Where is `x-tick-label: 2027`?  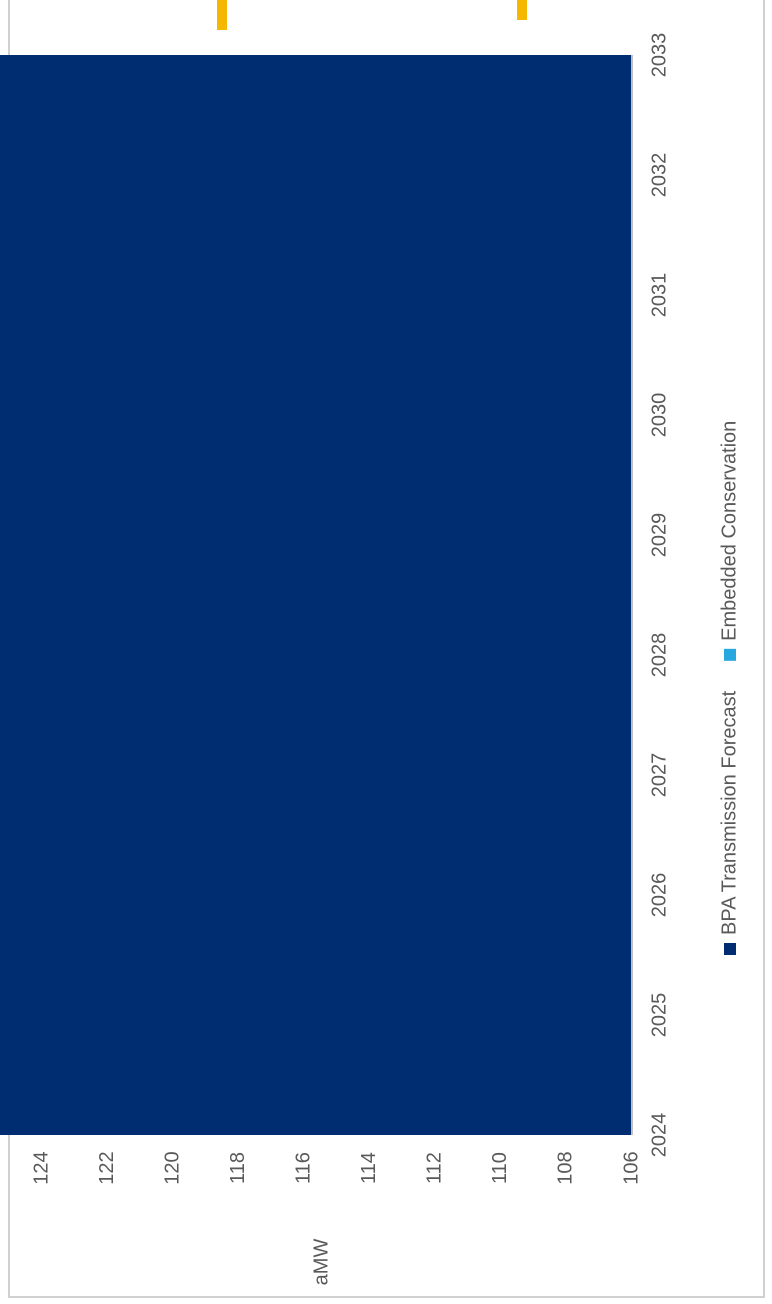 x-tick-label: 2027 is located at coordinates (659, 775).